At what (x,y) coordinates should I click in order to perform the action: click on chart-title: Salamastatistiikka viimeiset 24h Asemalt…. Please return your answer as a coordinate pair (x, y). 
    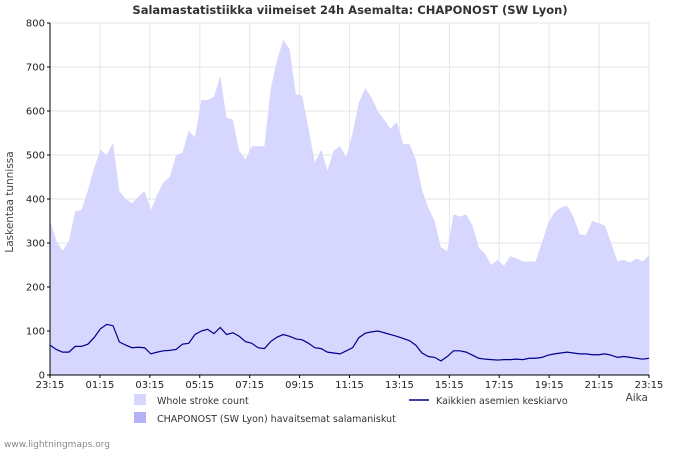
    Looking at the image, I should click on (349, 10).